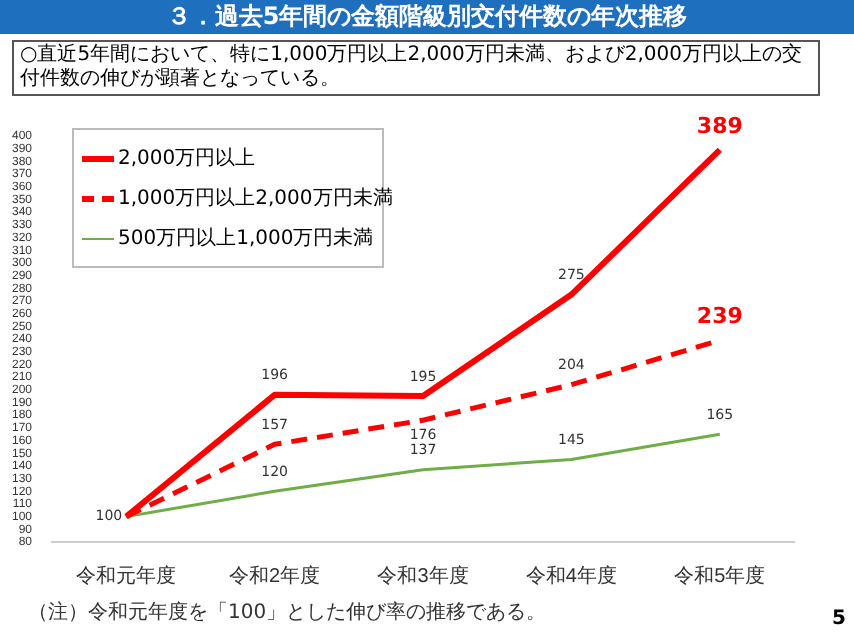 This screenshot has width=854, height=640. Describe the element at coordinates (720, 575) in the screenshot. I see `x-tick-label: 令和5年度` at that location.